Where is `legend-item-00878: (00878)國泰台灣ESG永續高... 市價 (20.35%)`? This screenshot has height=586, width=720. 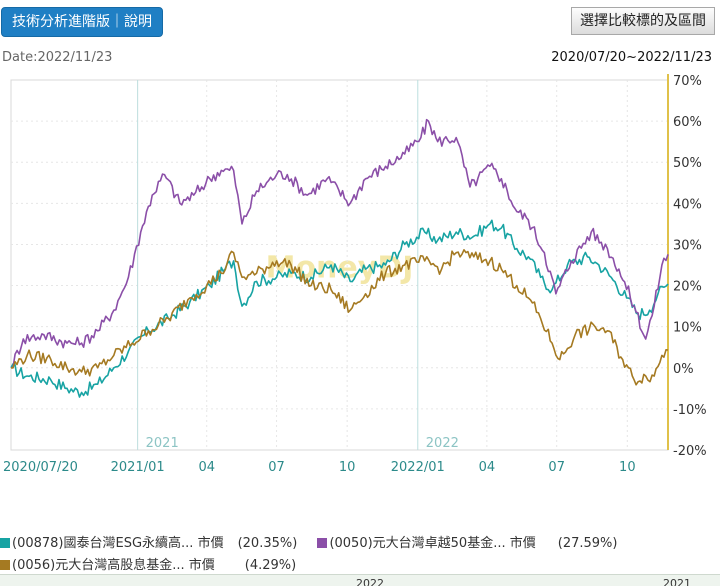
legend-item-00878: (00878)國泰台灣ESG永續高... 市價 (20.35%) is located at coordinates (148, 543).